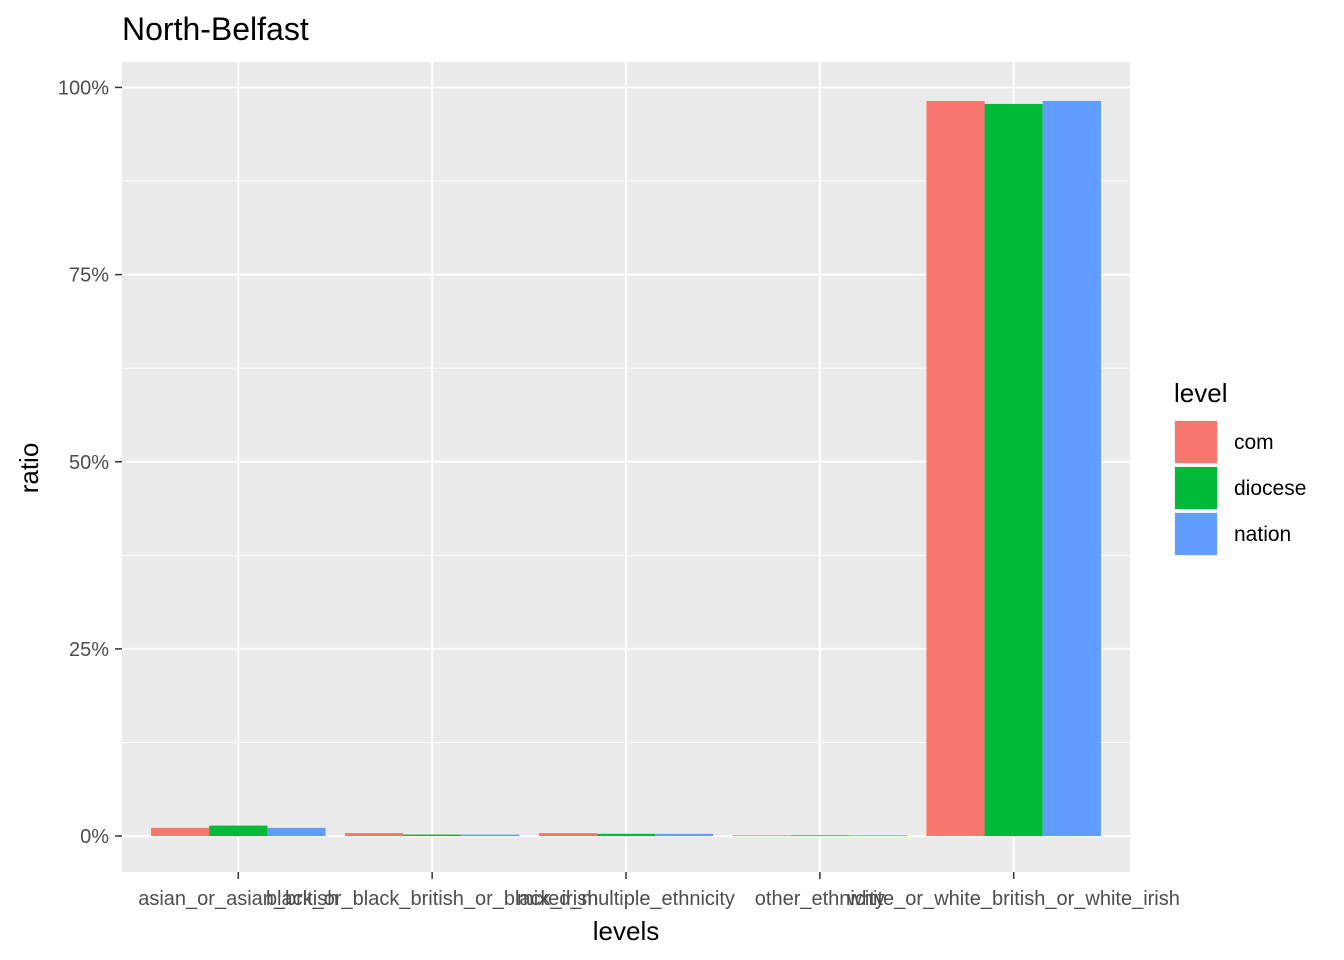  I want to click on legend: level com diocese nation, so click(1240, 467).